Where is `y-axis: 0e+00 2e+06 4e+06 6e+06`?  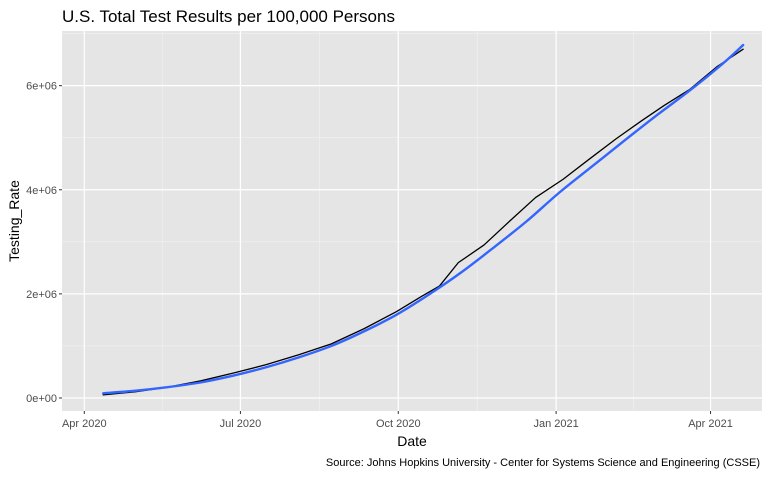 y-axis: 0e+00 2e+06 4e+06 6e+06 is located at coordinates (44, 243).